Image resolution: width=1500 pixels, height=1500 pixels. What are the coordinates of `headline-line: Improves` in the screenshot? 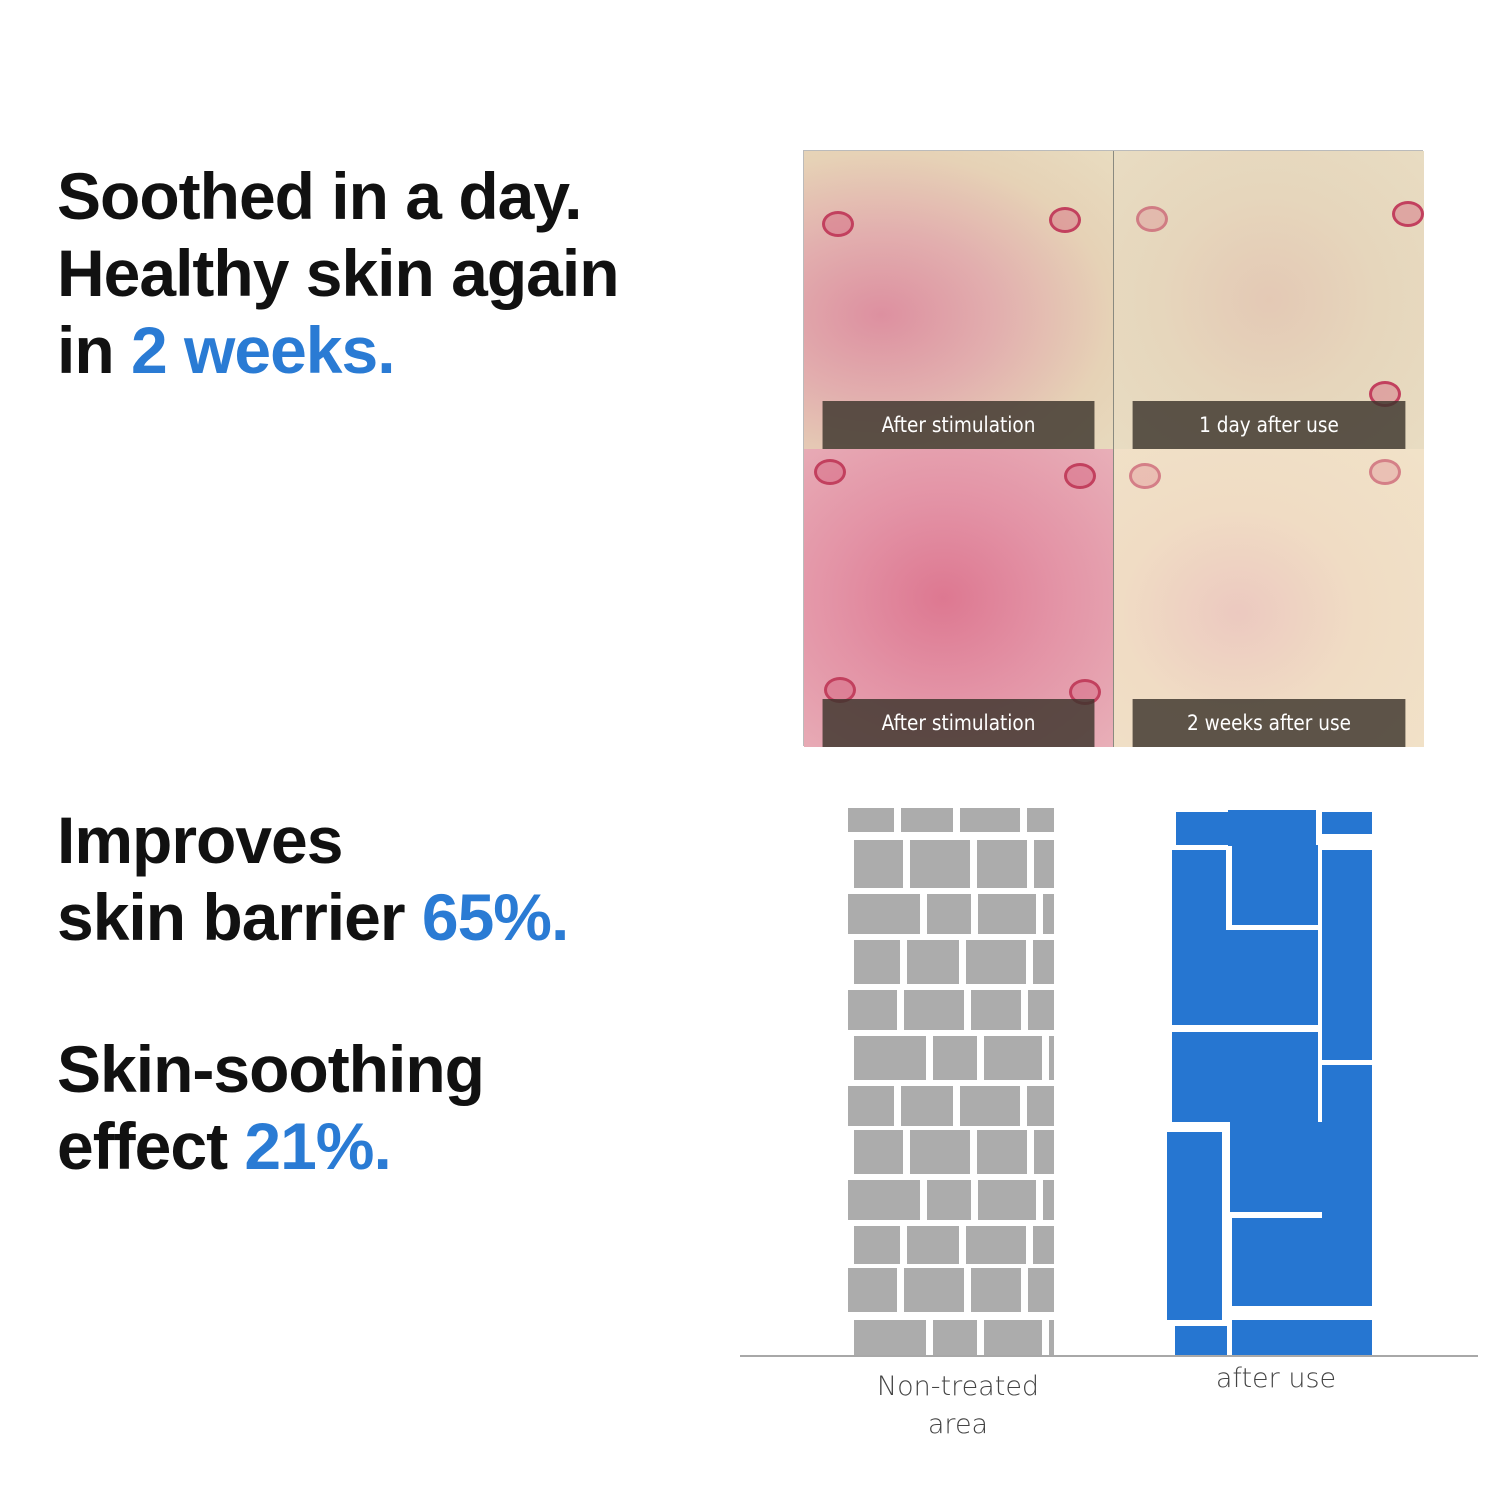 It's located at (200, 840).